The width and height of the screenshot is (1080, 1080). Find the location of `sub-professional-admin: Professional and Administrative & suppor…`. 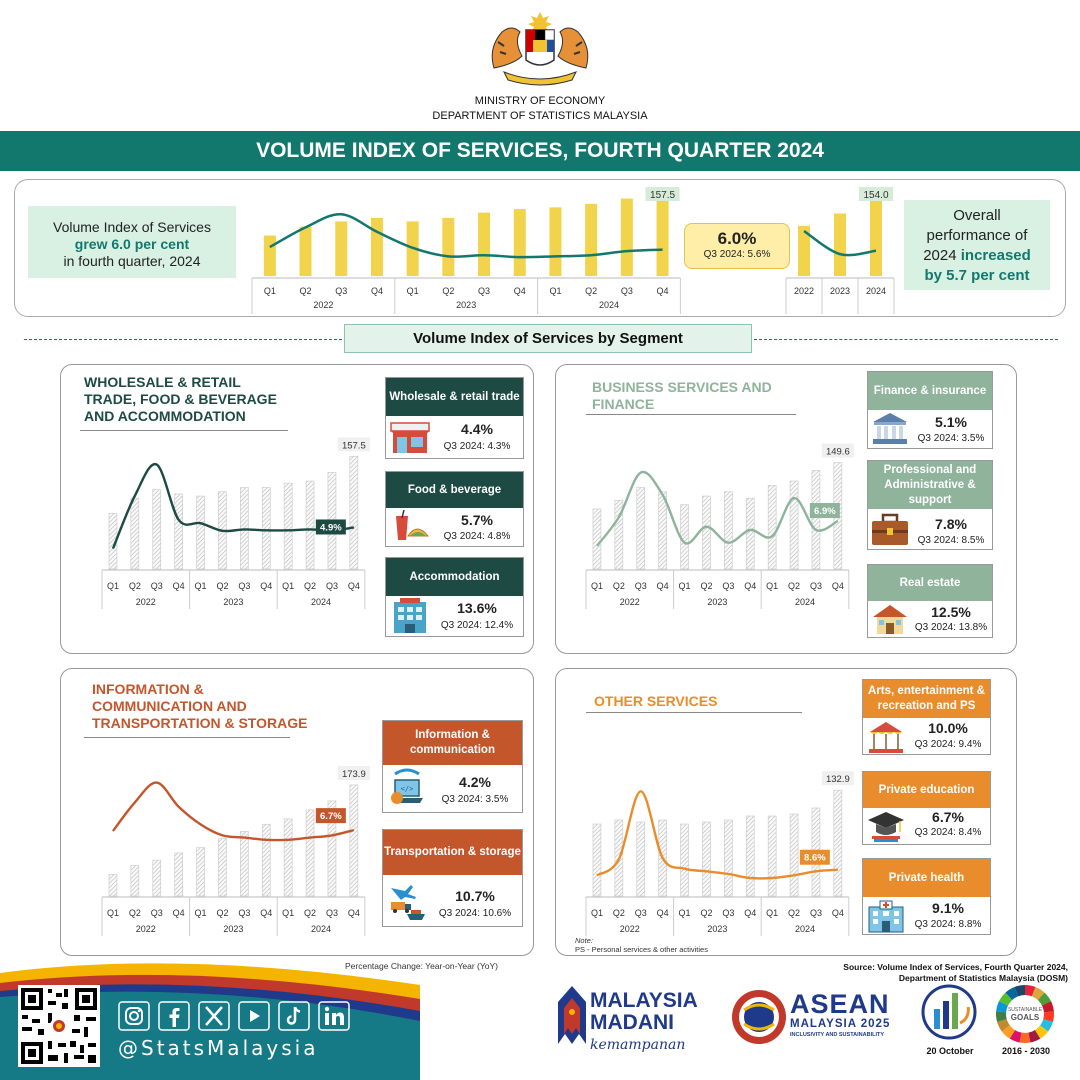

sub-professional-admin: Professional and Administrative & suppor… is located at coordinates (930, 505).